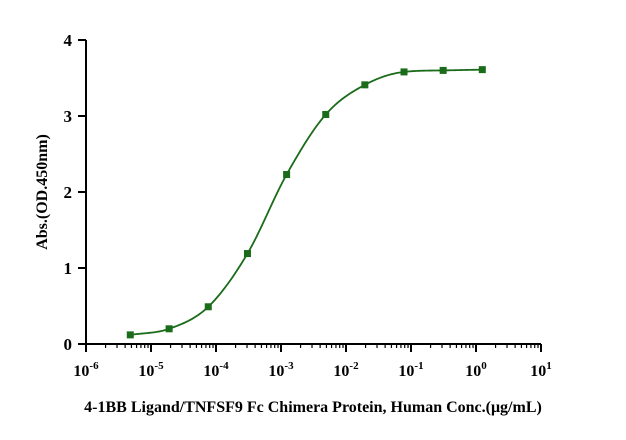  Describe the element at coordinates (476, 370) in the screenshot. I see `x-tick-label: 10⁰` at that location.